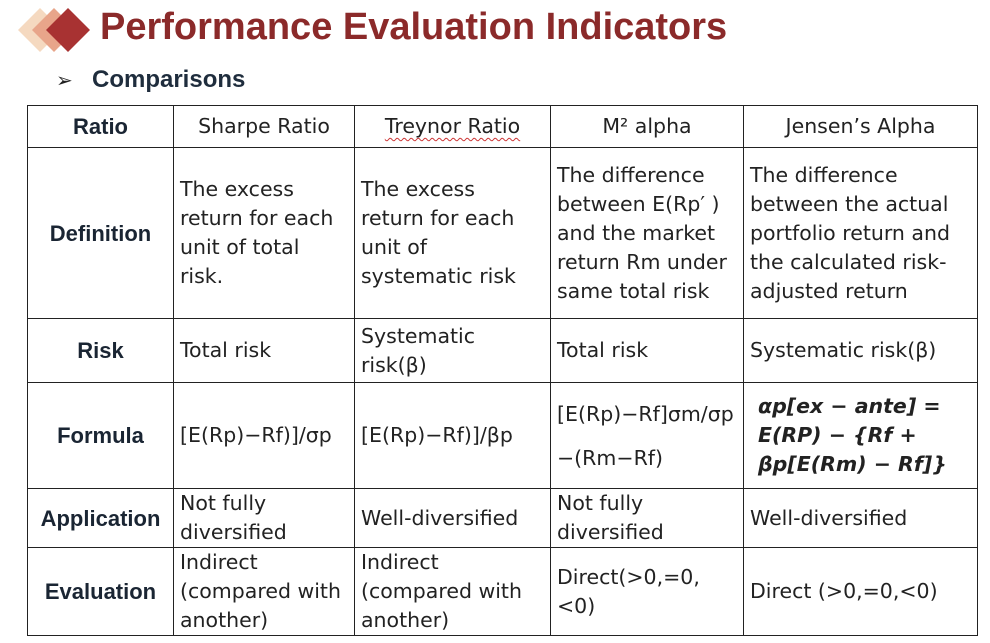 The height and width of the screenshot is (643, 990). I want to click on column-header-m2: M² alpha, so click(647, 126).